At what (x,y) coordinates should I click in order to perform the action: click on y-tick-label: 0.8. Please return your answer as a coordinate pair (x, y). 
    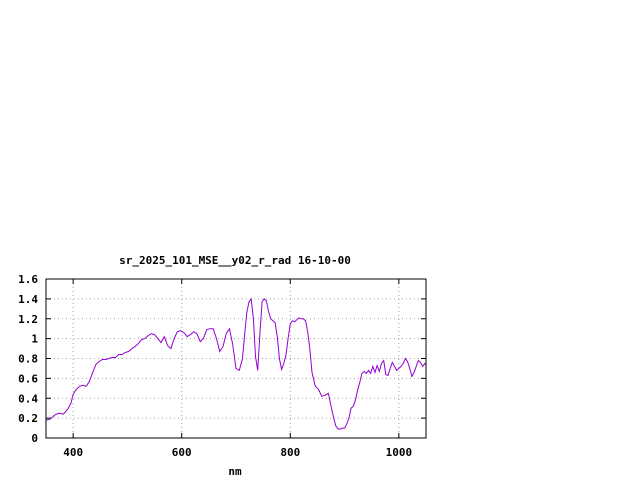
    Looking at the image, I should click on (28, 359).